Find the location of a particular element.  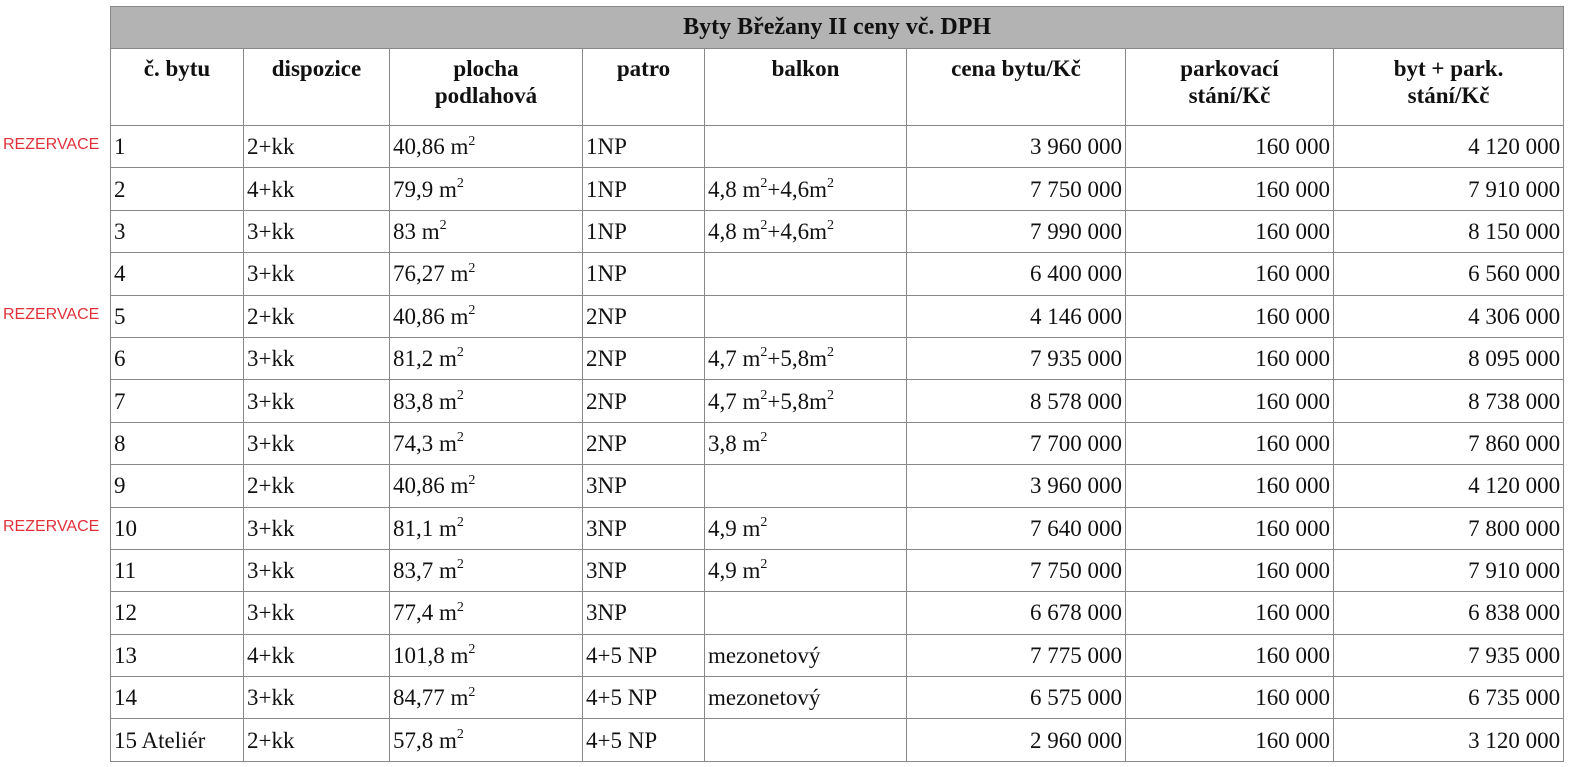

cell-floor: 4+5 NP is located at coordinates (643, 655).